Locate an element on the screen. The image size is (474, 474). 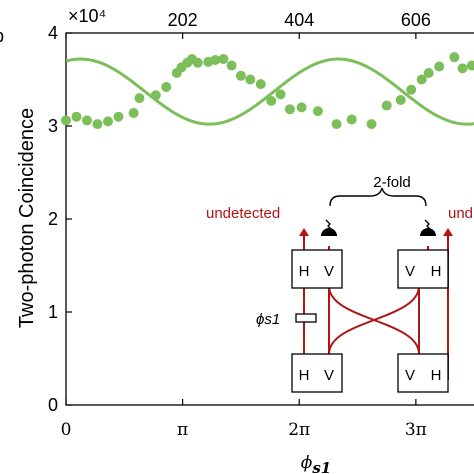
bottom-left-box-h: H is located at coordinates (304, 375).